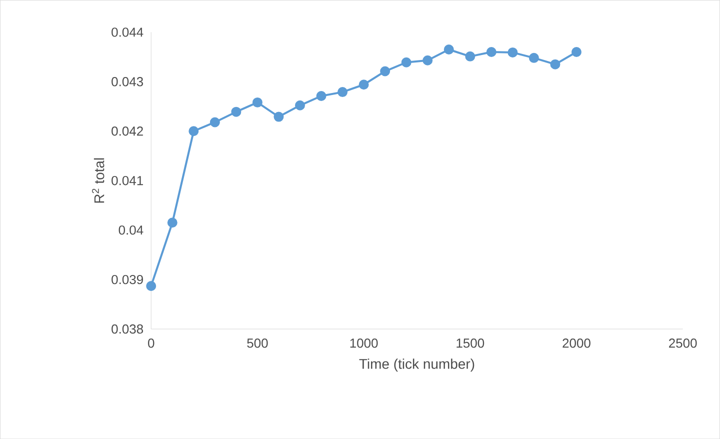 Image resolution: width=720 pixels, height=439 pixels. Describe the element at coordinates (470, 343) in the screenshot. I see `x-tick-label: 1500` at that location.